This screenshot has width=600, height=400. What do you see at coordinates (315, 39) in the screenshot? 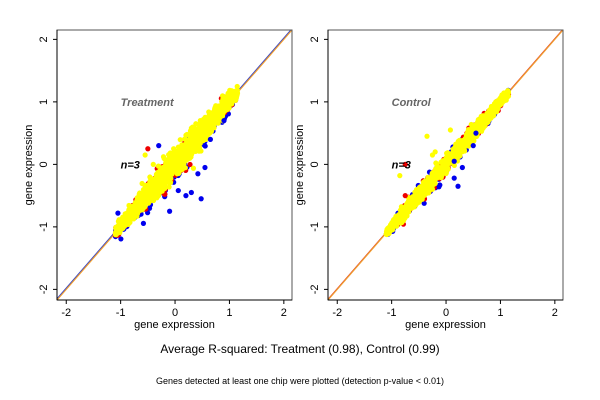
I see `y-tick-label: 2` at bounding box center [315, 39].